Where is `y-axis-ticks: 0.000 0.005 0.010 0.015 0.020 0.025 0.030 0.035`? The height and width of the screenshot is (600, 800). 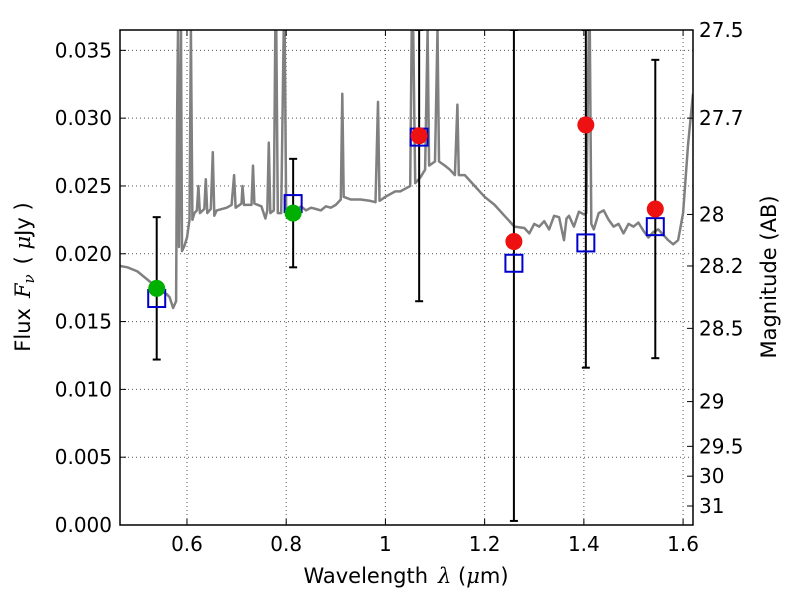
y-axis-ticks: 0.000 0.005 0.010 0.015 0.020 0.025 0.030 0.035 is located at coordinates (90, 287).